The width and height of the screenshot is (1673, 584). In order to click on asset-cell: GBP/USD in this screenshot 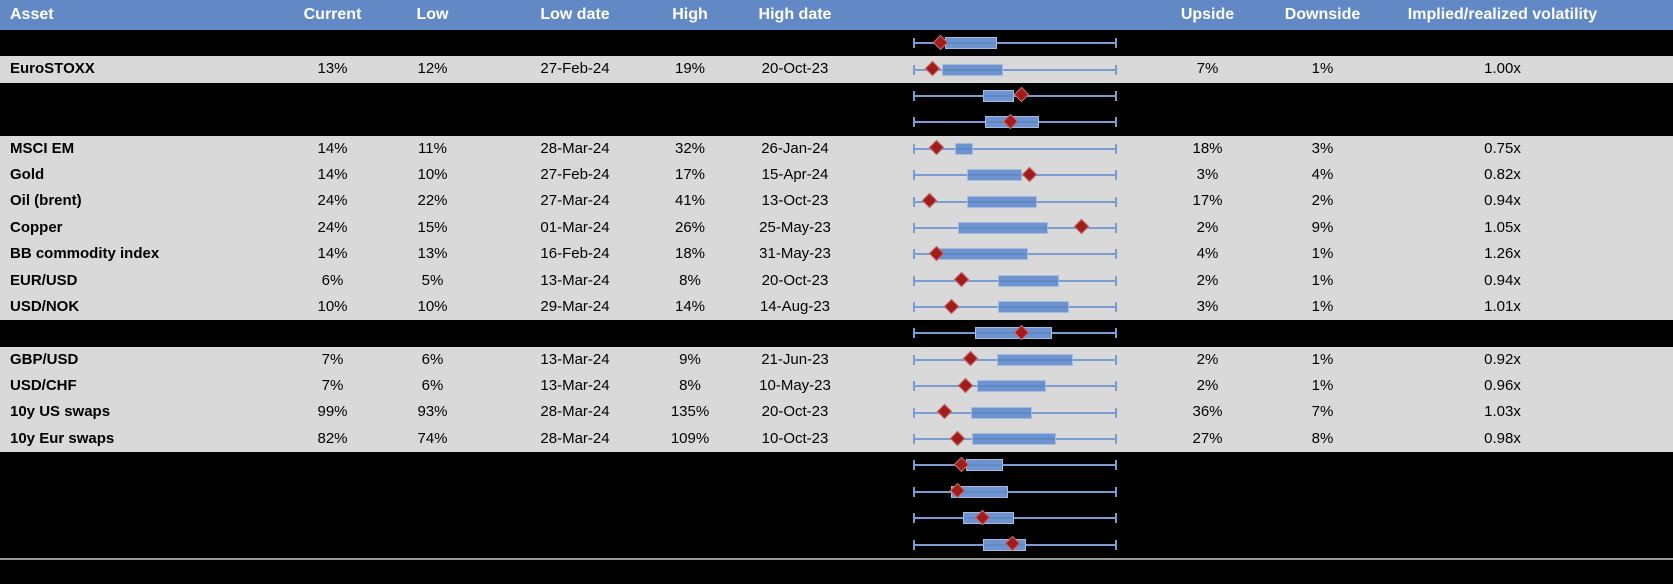, I will do `click(44, 359)`.